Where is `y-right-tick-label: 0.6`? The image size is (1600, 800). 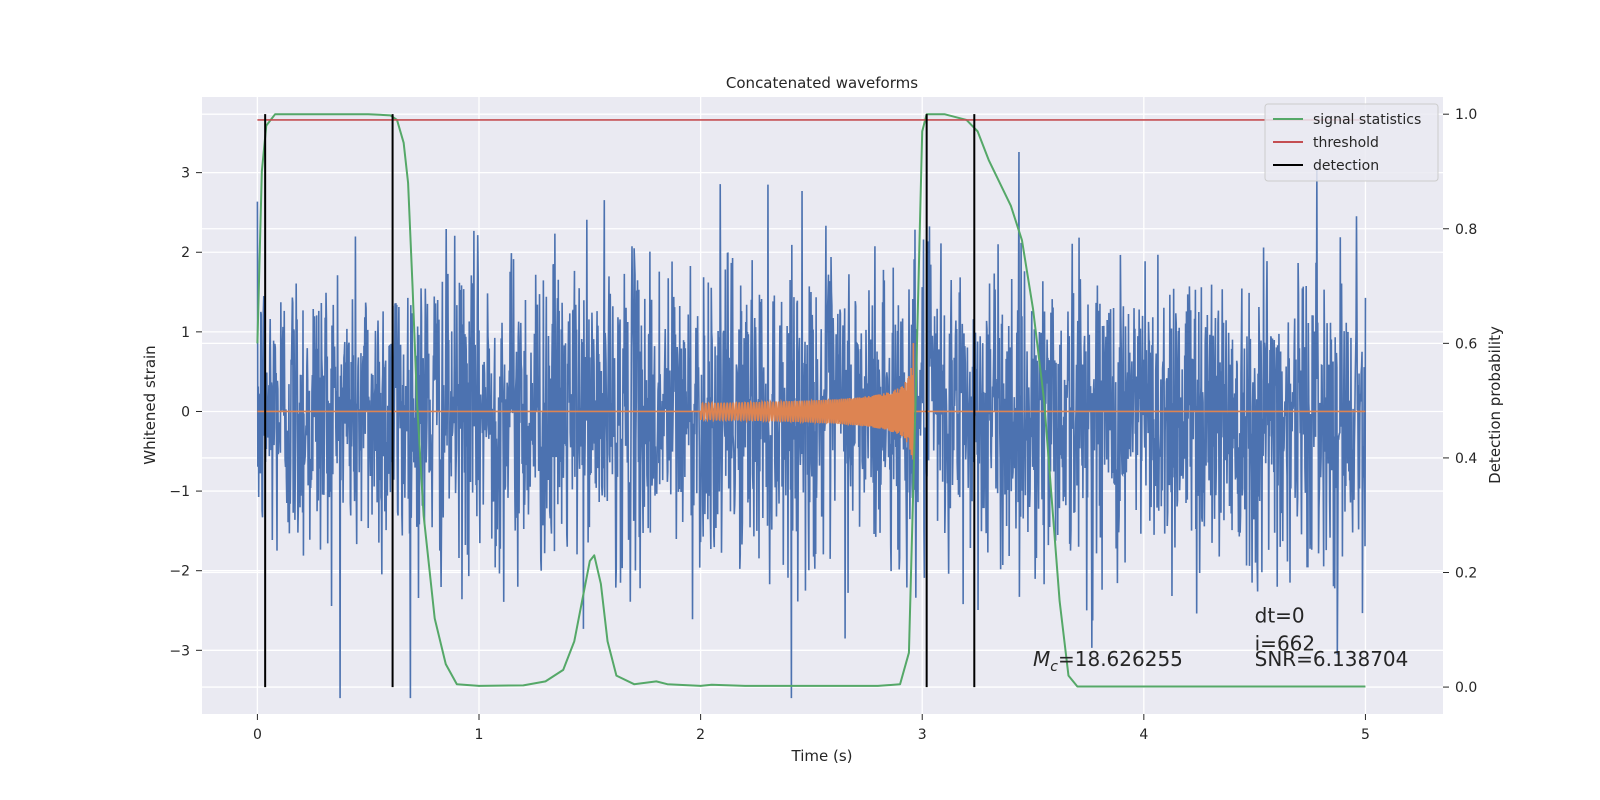
y-right-tick-label: 0.6 is located at coordinates (1466, 344).